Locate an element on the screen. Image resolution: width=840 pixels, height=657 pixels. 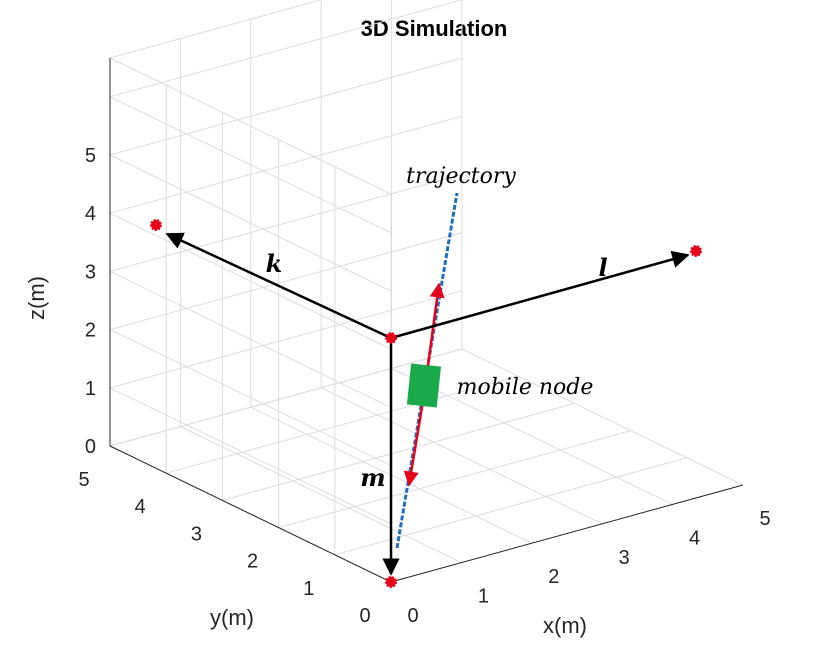
x-tick-label: 0 is located at coordinates (412, 616).